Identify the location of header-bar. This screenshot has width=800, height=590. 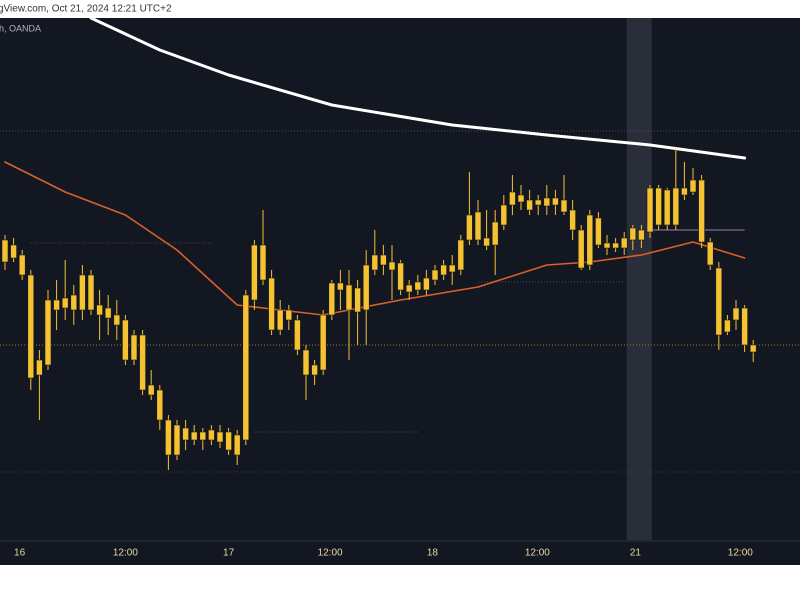
(400, 9).